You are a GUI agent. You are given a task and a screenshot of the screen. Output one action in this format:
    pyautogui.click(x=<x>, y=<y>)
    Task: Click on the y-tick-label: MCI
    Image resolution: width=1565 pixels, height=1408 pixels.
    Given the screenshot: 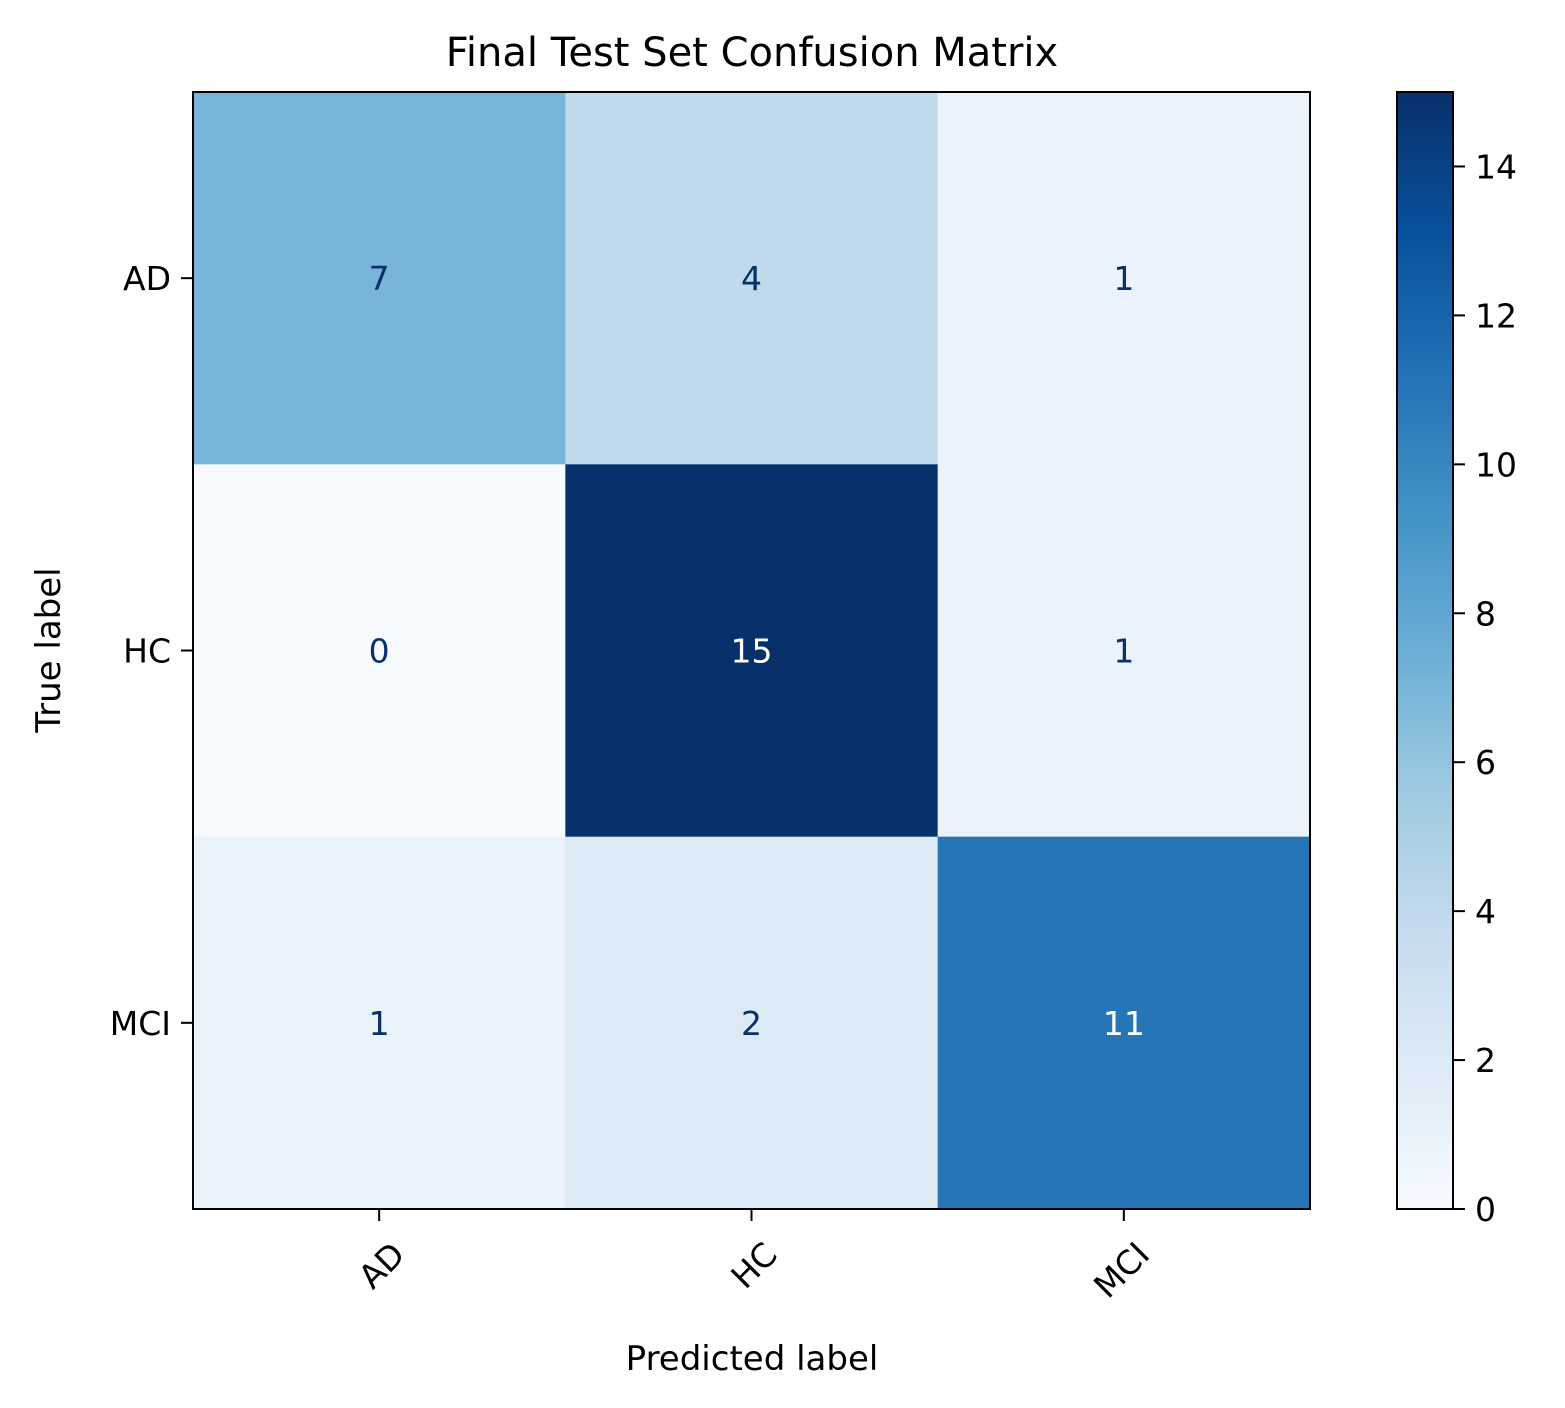 What is the action you would take?
    pyautogui.click(x=140, y=1023)
    